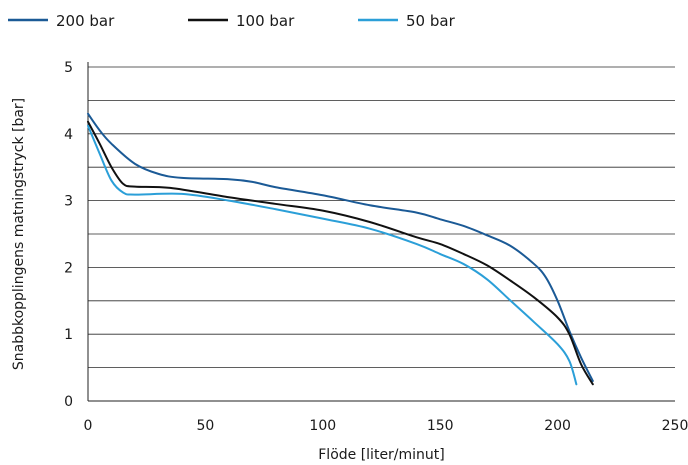  I want to click on y-tick-label: 1, so click(68, 335).